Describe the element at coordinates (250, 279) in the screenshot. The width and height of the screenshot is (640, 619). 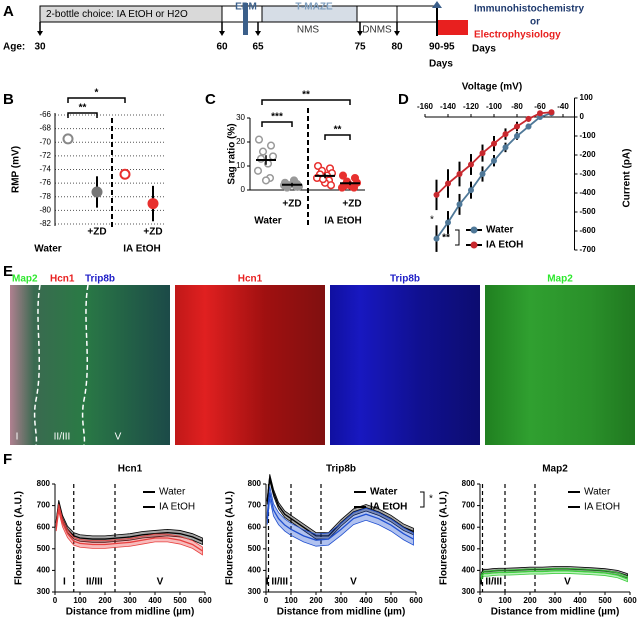
I see `image-title: Hcn1` at that location.